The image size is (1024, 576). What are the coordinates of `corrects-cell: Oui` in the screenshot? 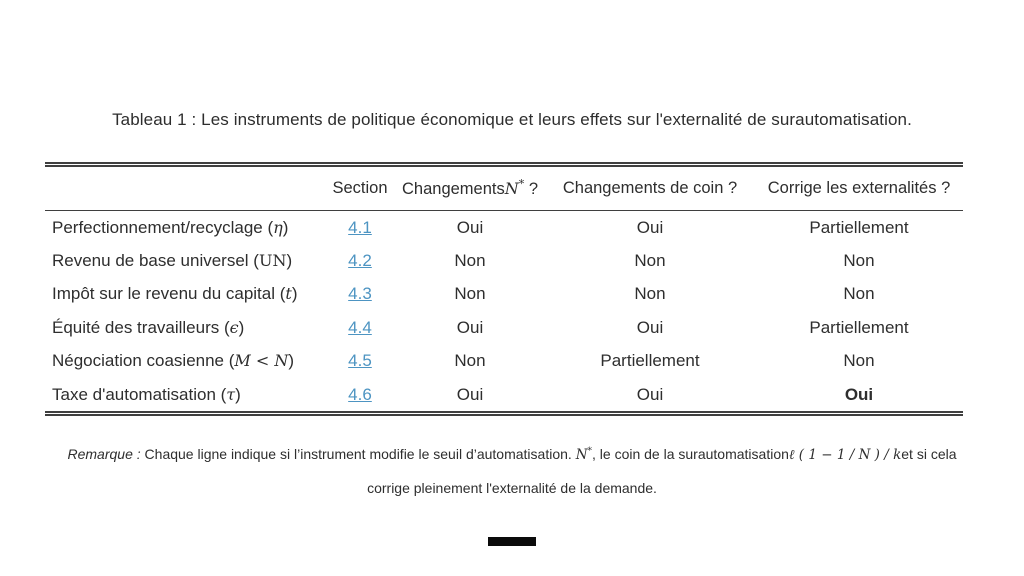 It's located at (859, 394).